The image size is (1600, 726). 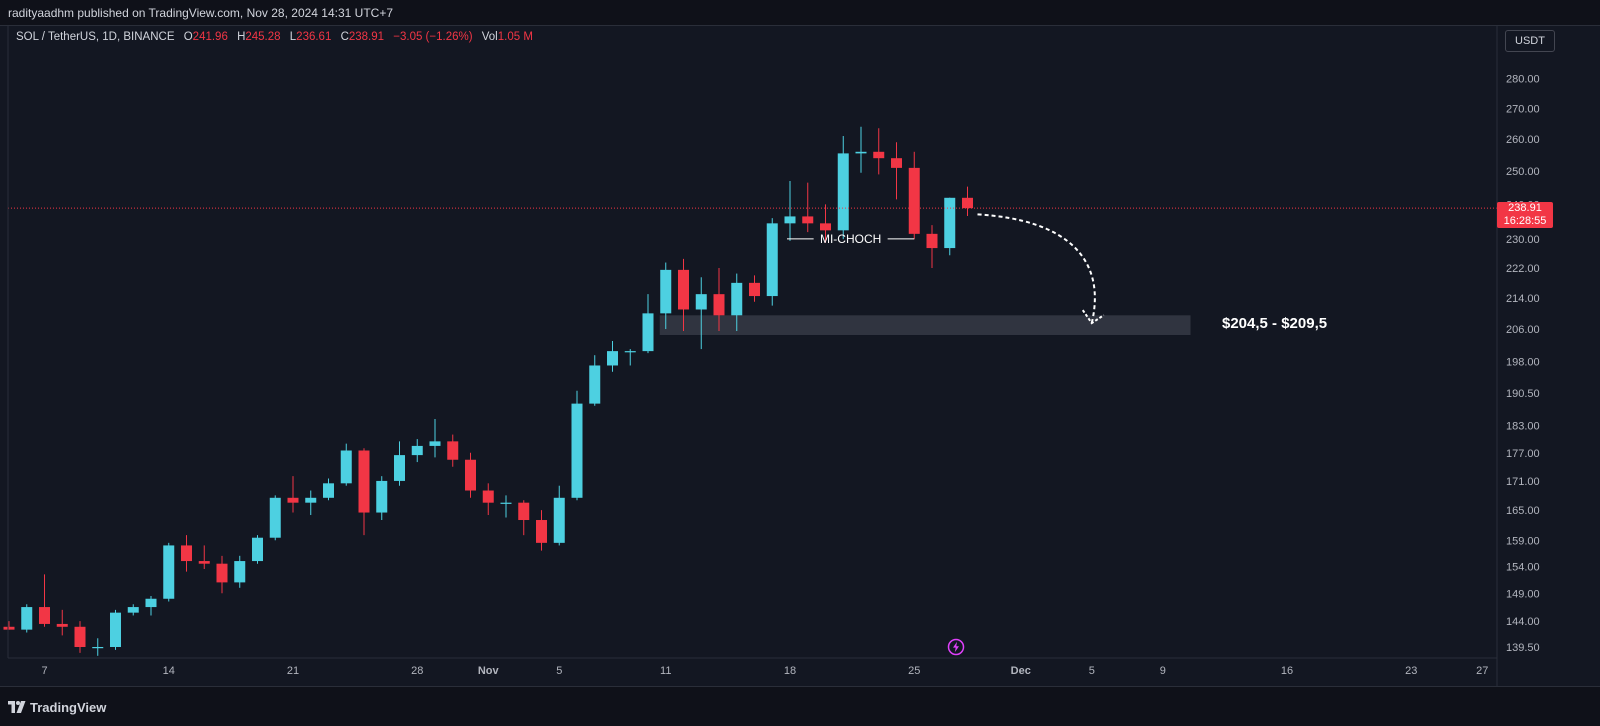 What do you see at coordinates (790, 671) in the screenshot?
I see `time-tick-label: 18` at bounding box center [790, 671].